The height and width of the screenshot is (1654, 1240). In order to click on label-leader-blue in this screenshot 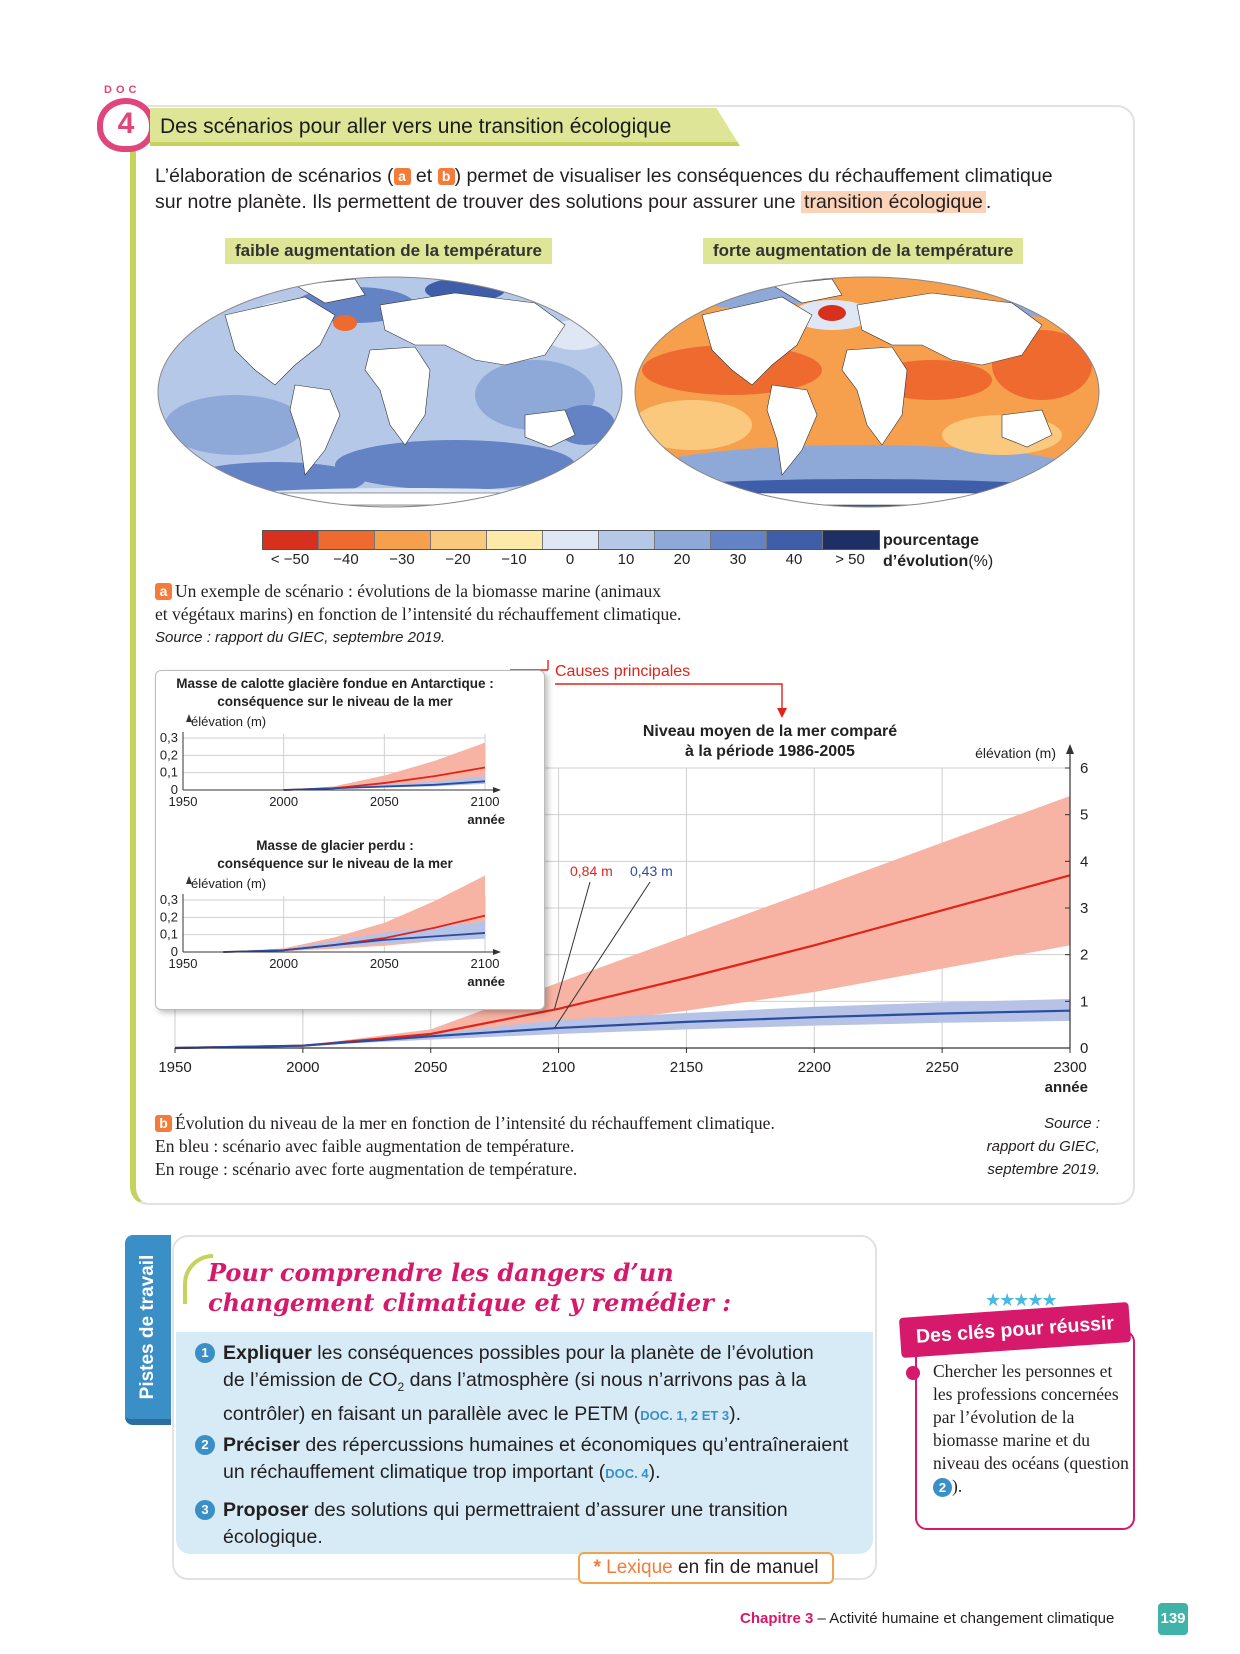, I will do `click(602, 955)`.